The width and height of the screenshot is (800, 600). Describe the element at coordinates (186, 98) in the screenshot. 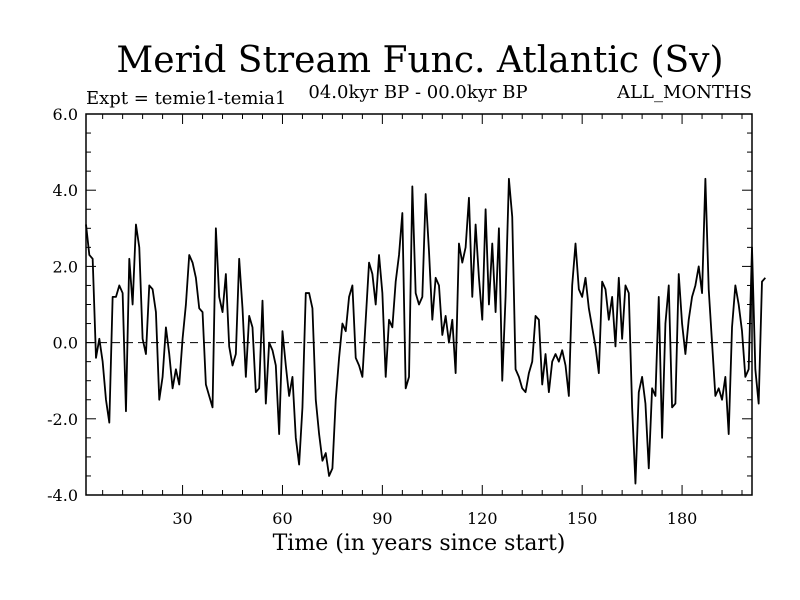

I see `experiment-label: Expt = temie1-temia1` at that location.